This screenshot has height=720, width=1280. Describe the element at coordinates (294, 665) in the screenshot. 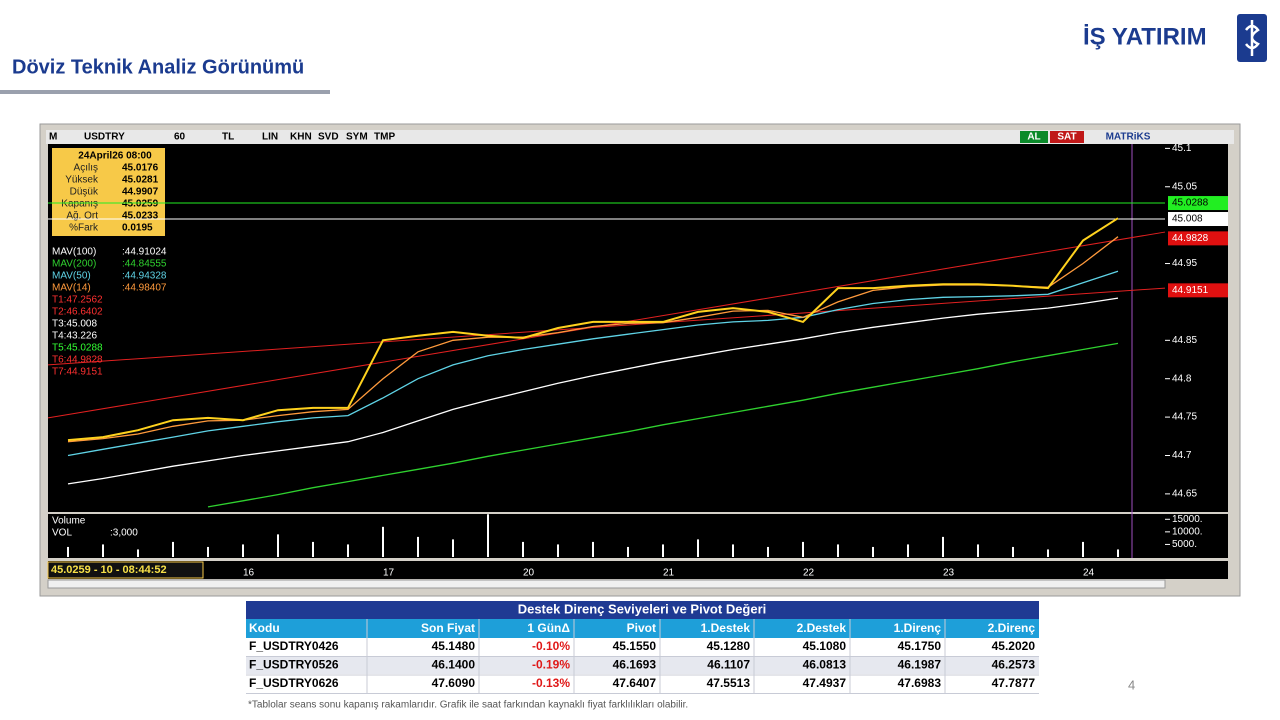

I see `table-cell: F_USDTRY0526` at that location.